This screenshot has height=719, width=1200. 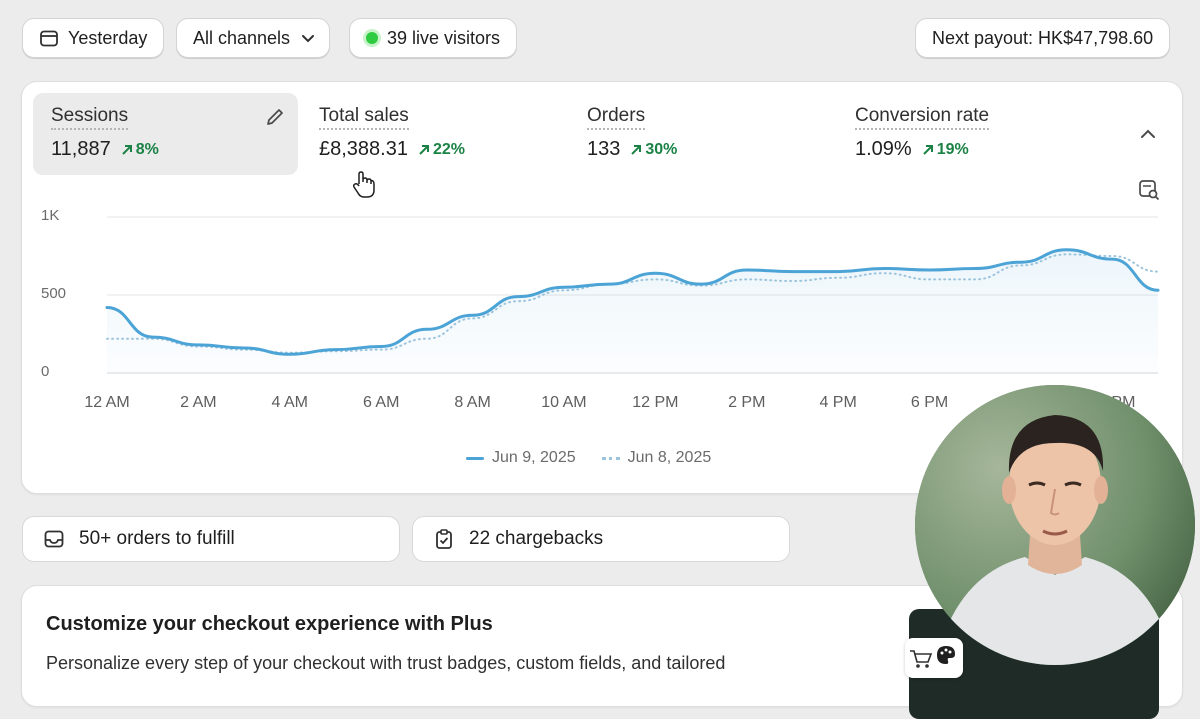 I want to click on x-tick-label: 10 AM, so click(x=564, y=402).